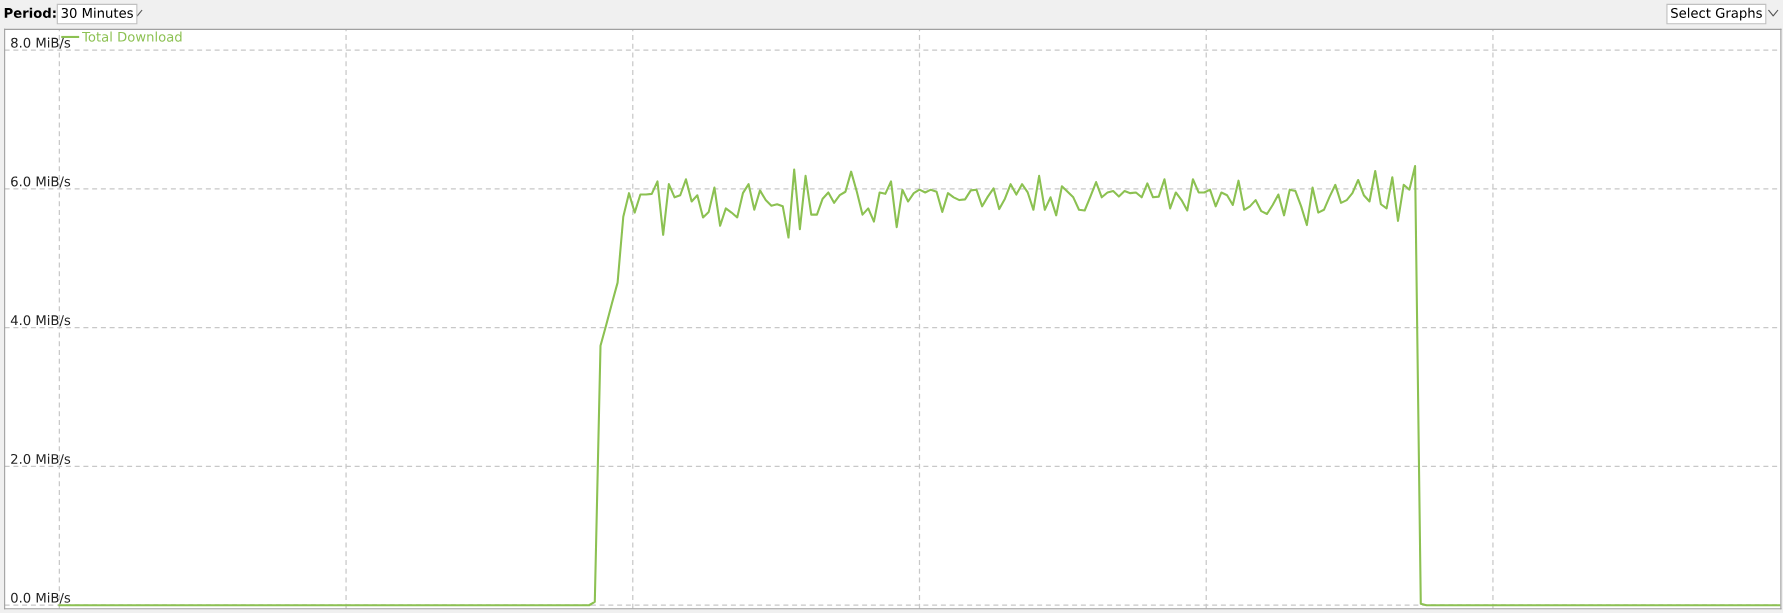 This screenshot has height=613, width=1783. What do you see at coordinates (30, 12) in the screenshot?
I see `text: Period:` at bounding box center [30, 12].